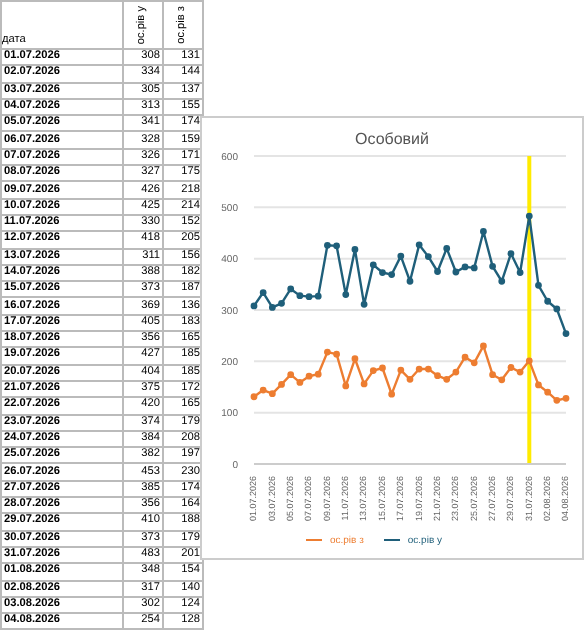 This screenshot has width=588, height=640. Describe the element at coordinates (392, 139) in the screenshot. I see `chart-title: Особовий` at that location.